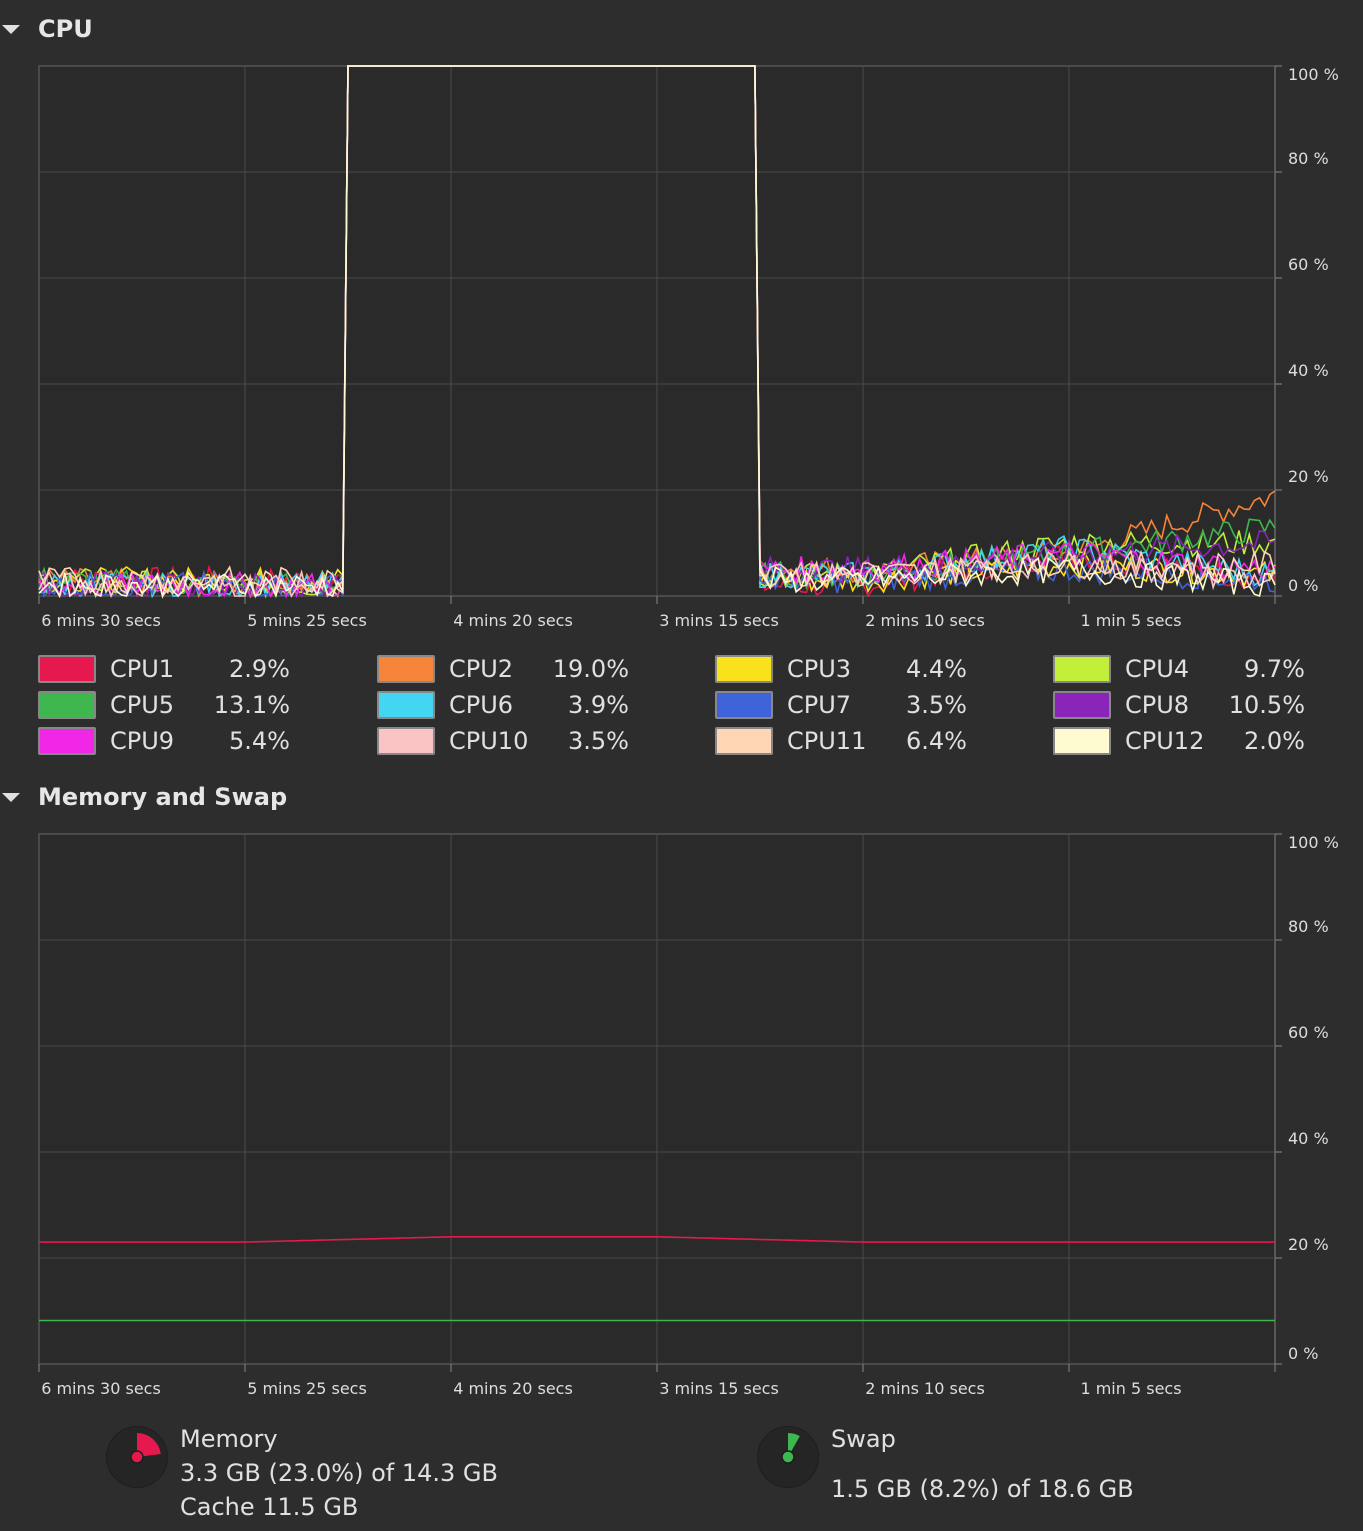  I want to click on legend-item-cpu12: CPU12 2.0%, so click(1179, 741).